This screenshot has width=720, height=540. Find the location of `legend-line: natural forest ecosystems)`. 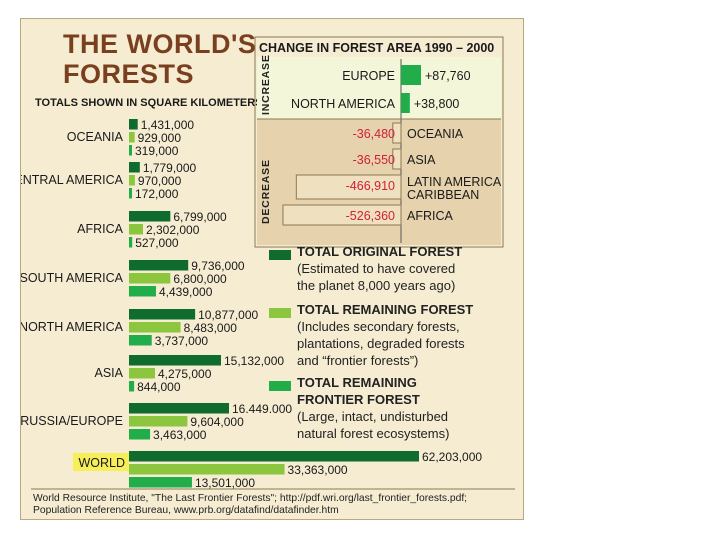

legend-line: natural forest ecosystems) is located at coordinates (373, 433).